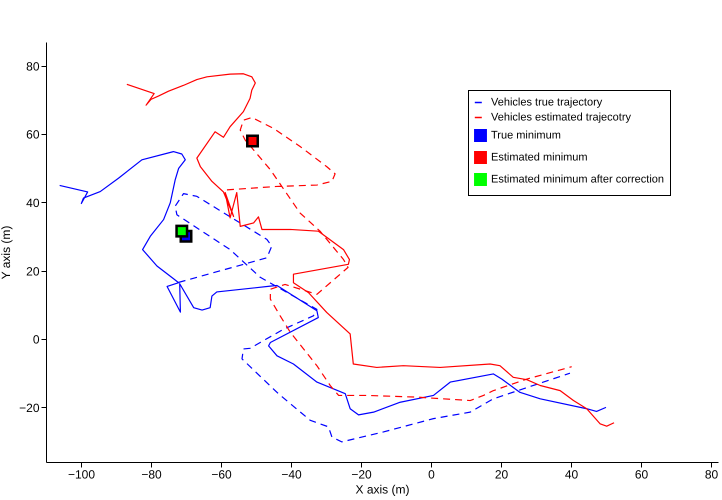 The width and height of the screenshot is (722, 500). What do you see at coordinates (526, 136) in the screenshot?
I see `legend-label: True minimum` at bounding box center [526, 136].